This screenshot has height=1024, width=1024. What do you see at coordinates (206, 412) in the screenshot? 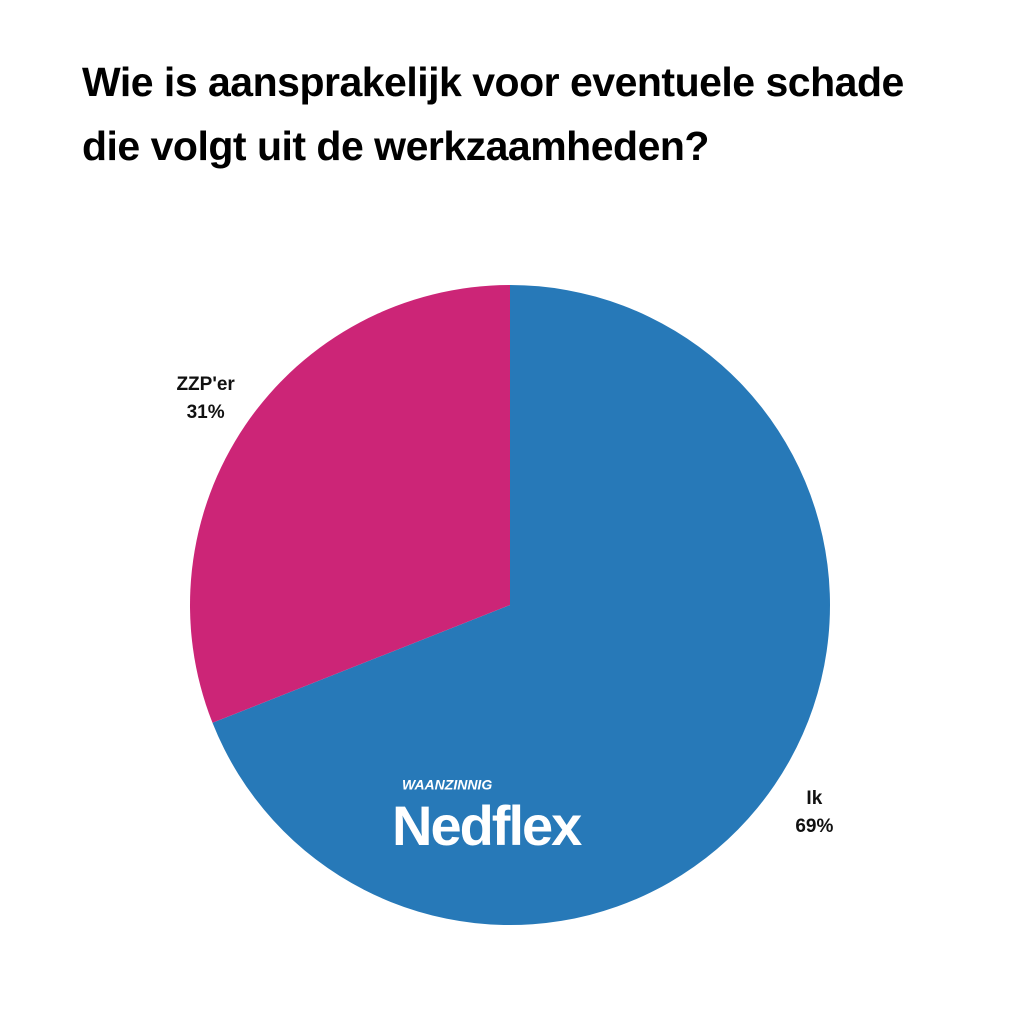
I see `slice-value-label: 31%` at bounding box center [206, 412].